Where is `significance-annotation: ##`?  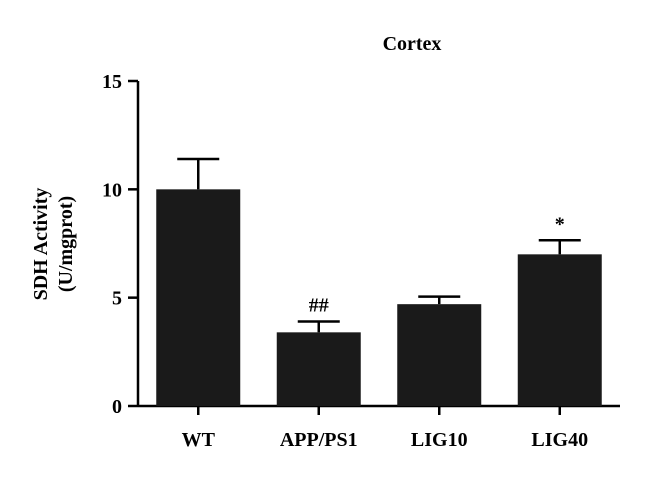 significance-annotation: ## is located at coordinates (319, 306).